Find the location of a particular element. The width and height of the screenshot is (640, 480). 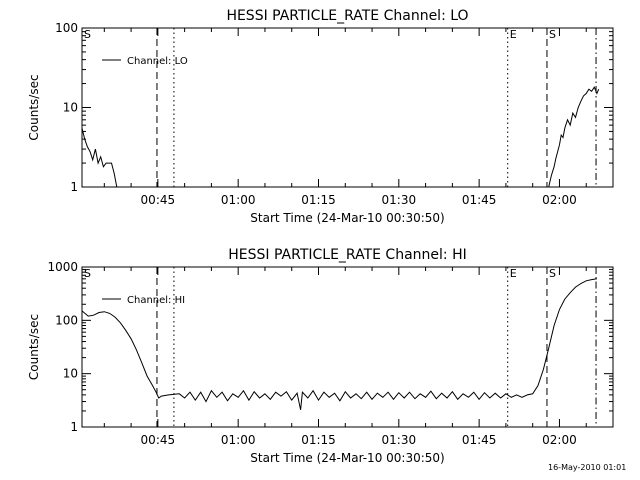

y-tick-label: 1000 is located at coordinates (62, 267).